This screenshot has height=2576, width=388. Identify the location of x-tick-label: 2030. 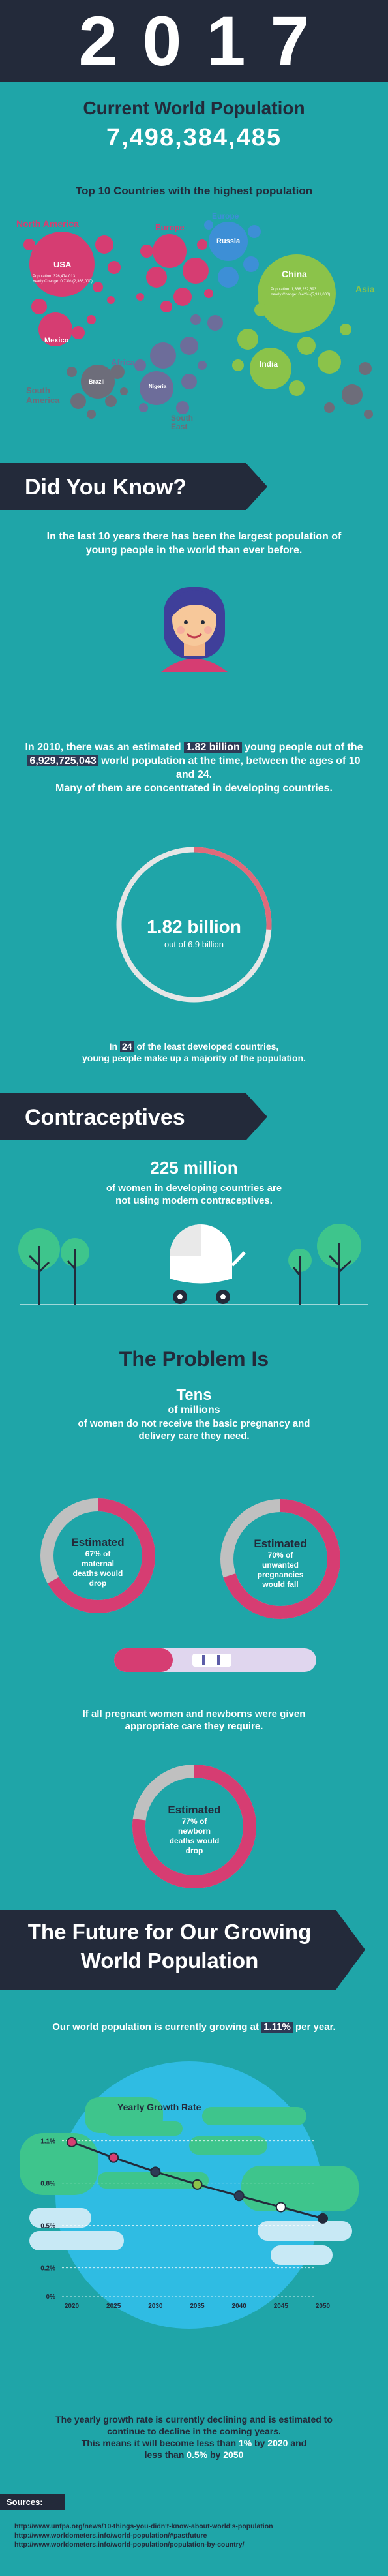
(156, 2307).